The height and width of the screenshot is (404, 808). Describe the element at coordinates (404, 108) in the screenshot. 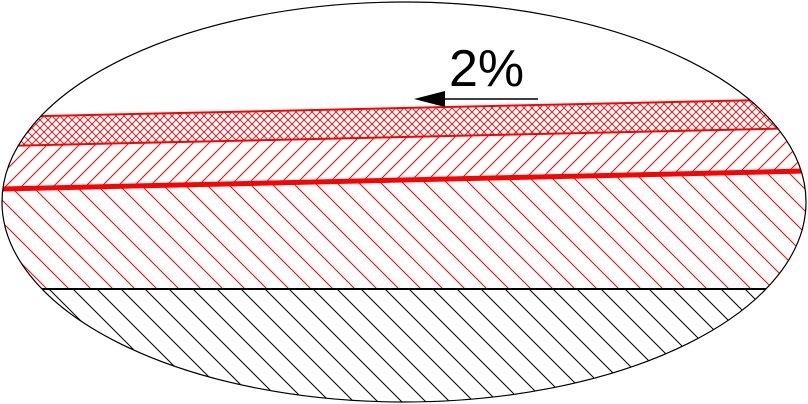

I see `surface-top-line` at that location.